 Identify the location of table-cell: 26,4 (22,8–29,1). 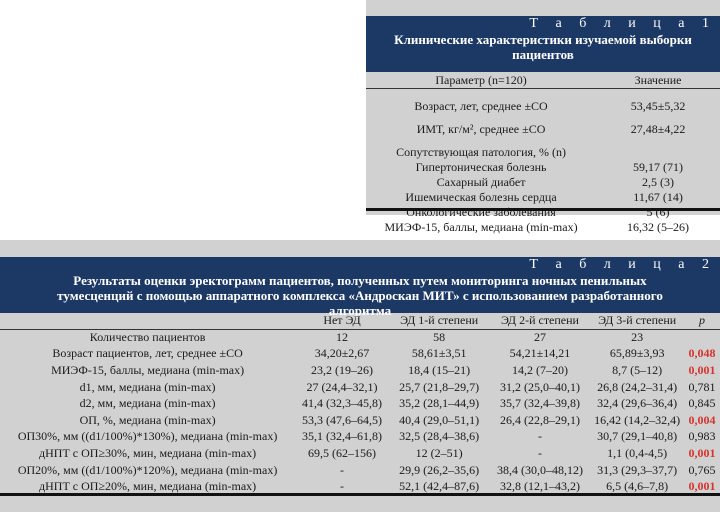
(539, 419).